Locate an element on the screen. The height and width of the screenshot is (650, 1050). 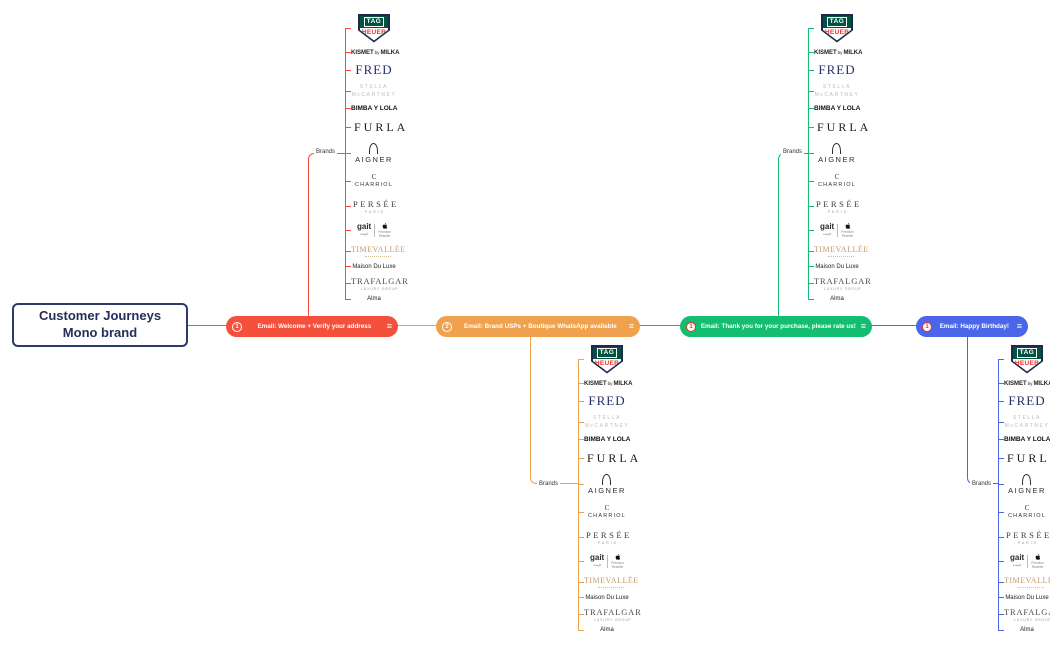
root-node-customer-journeys: Customer Journeys Mono brand is located at coordinates (100, 325).